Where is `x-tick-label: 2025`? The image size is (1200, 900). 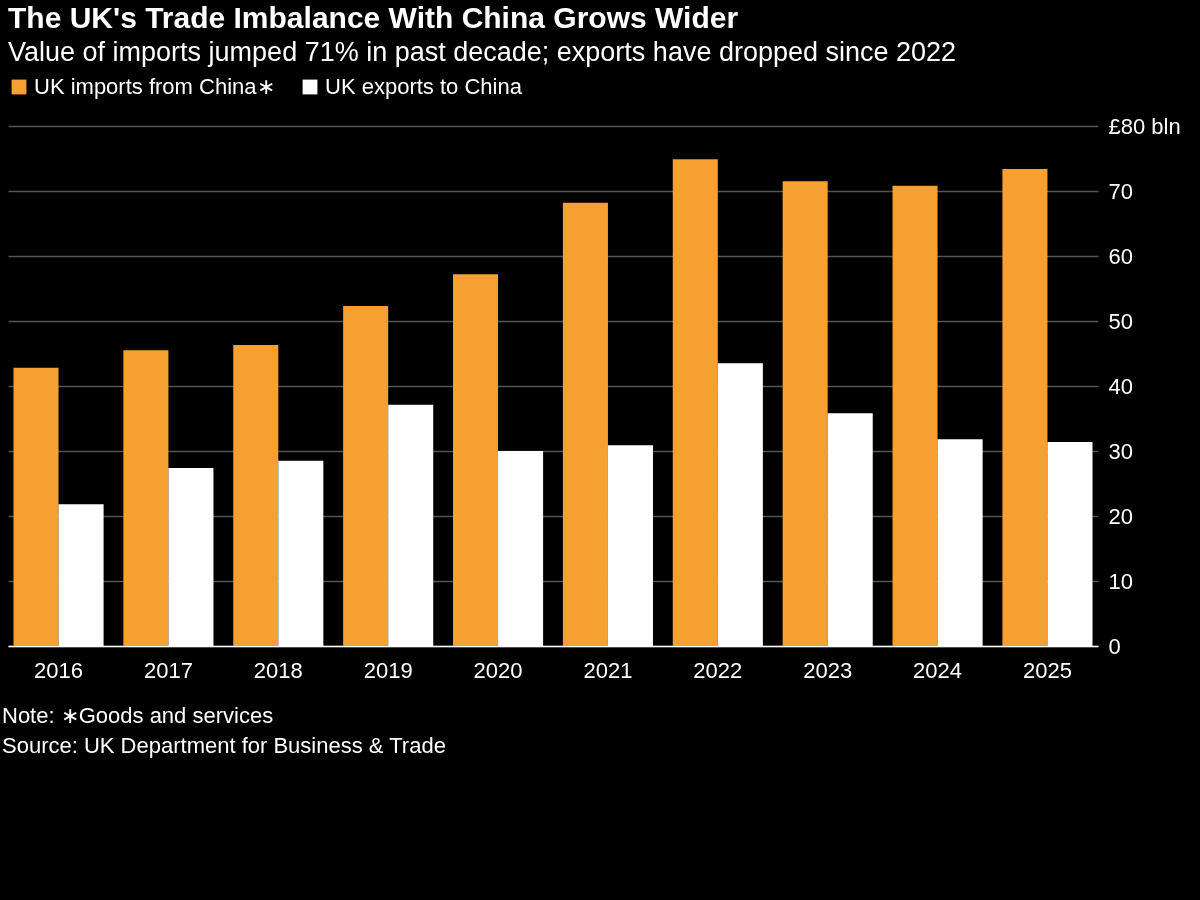 x-tick-label: 2025 is located at coordinates (1047, 670).